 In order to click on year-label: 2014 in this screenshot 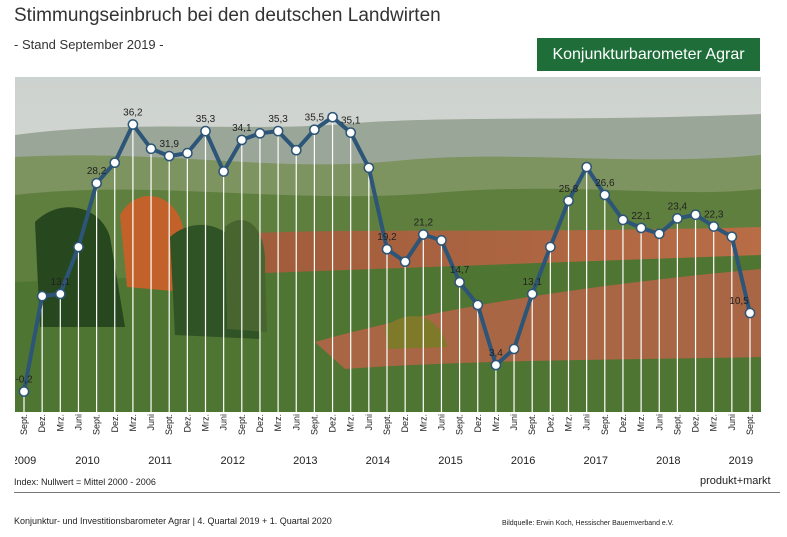, I will do `click(378, 461)`.